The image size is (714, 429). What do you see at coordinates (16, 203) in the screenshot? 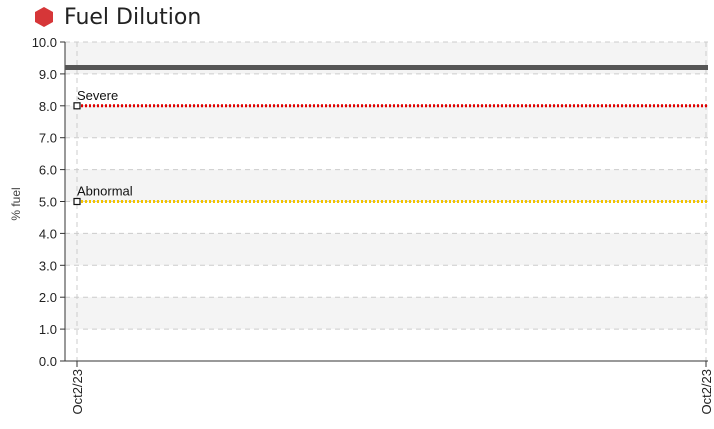
I see `y-axis-label: % fuel` at bounding box center [16, 203].